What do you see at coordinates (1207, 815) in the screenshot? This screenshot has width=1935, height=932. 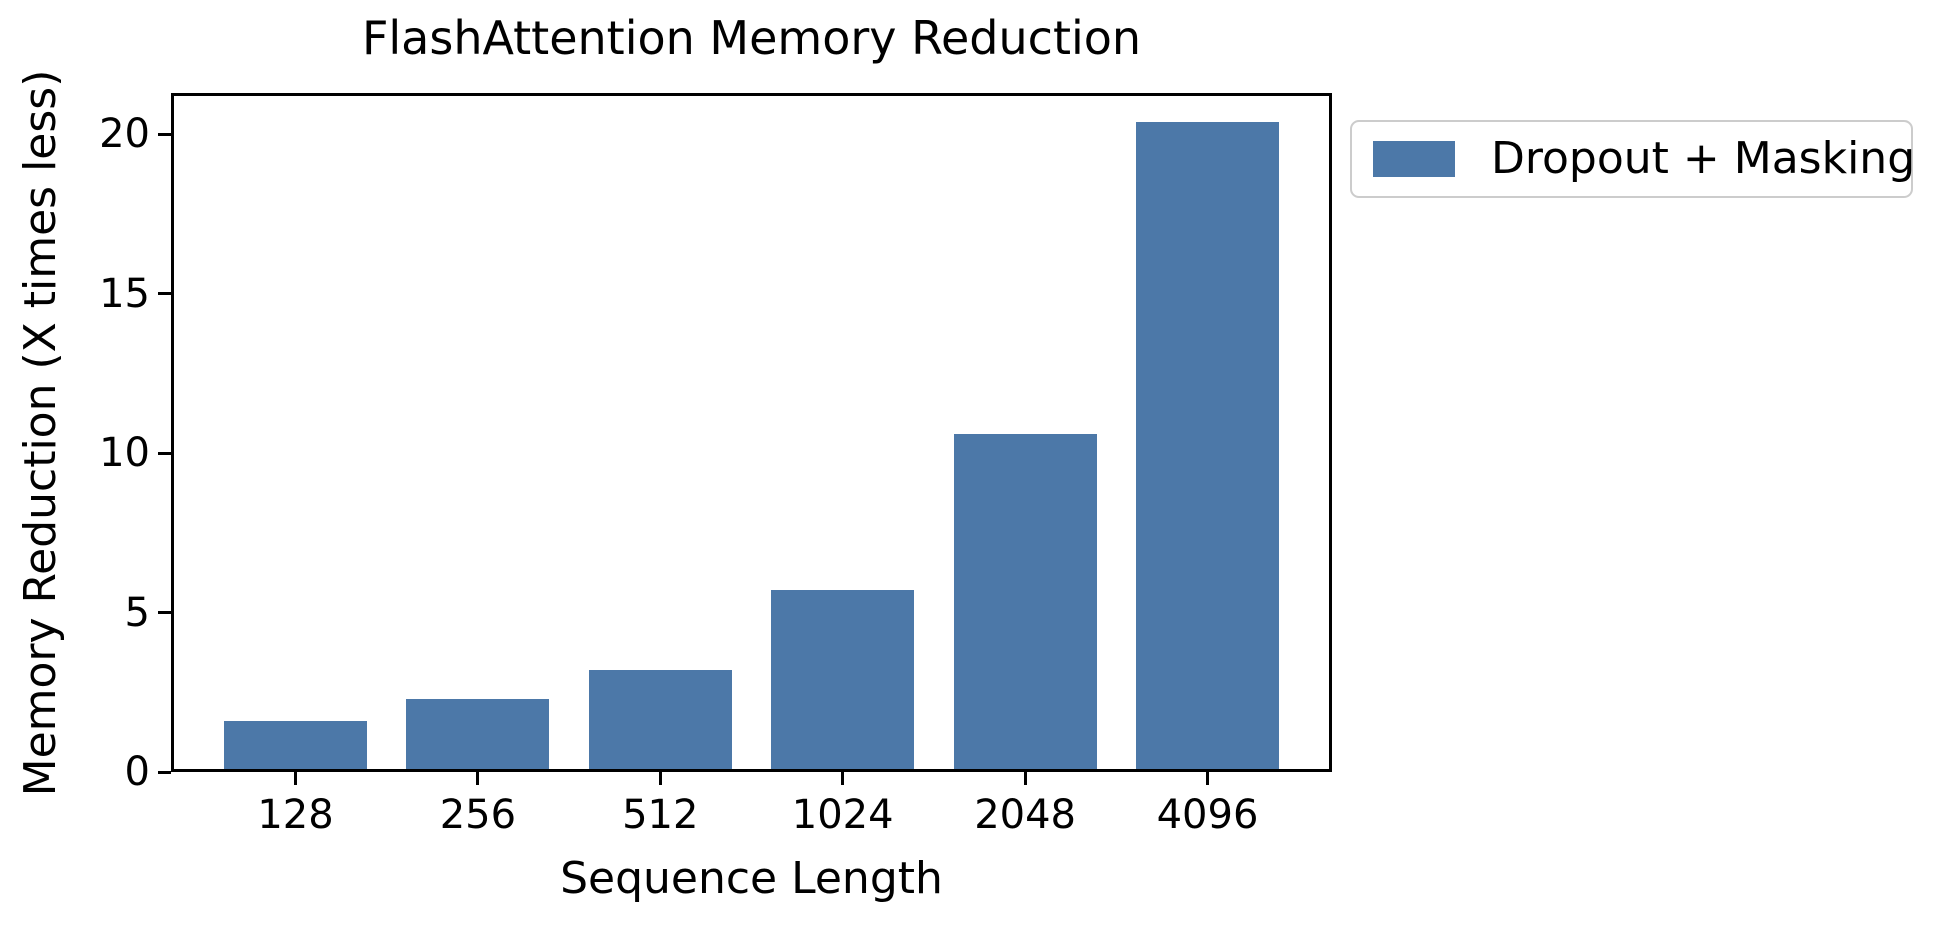 I see `xtick-label-4096: 4096` at bounding box center [1207, 815].